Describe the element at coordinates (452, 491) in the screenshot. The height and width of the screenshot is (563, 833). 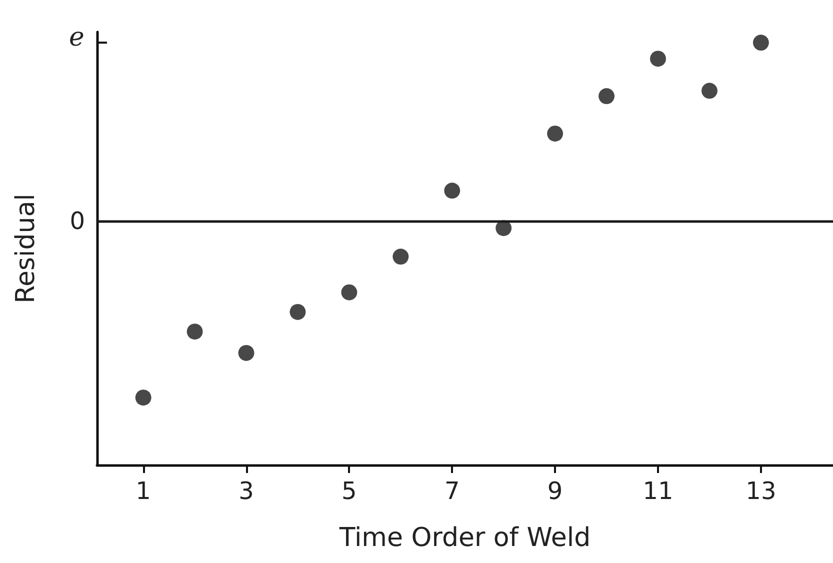
I see `x-tick-label: 7` at that location.